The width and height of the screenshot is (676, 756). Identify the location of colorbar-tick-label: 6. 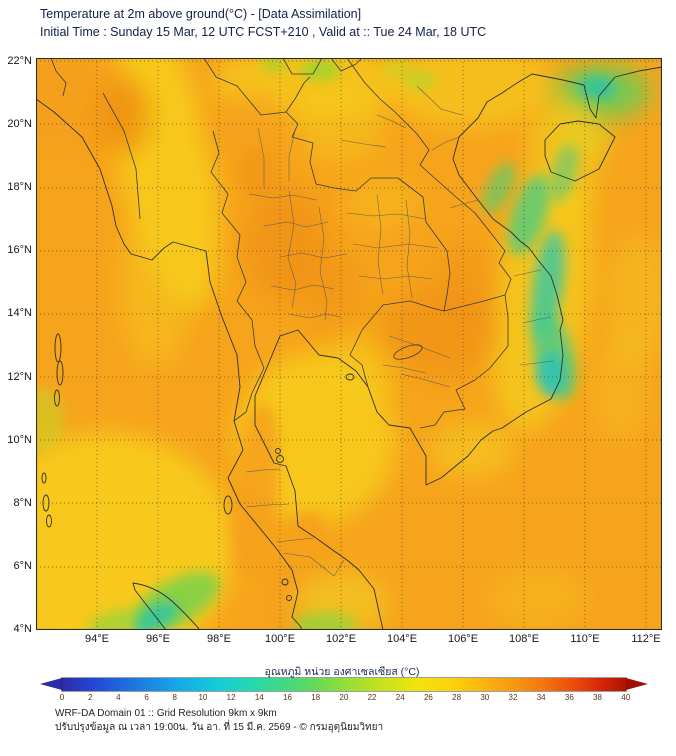
(146, 697).